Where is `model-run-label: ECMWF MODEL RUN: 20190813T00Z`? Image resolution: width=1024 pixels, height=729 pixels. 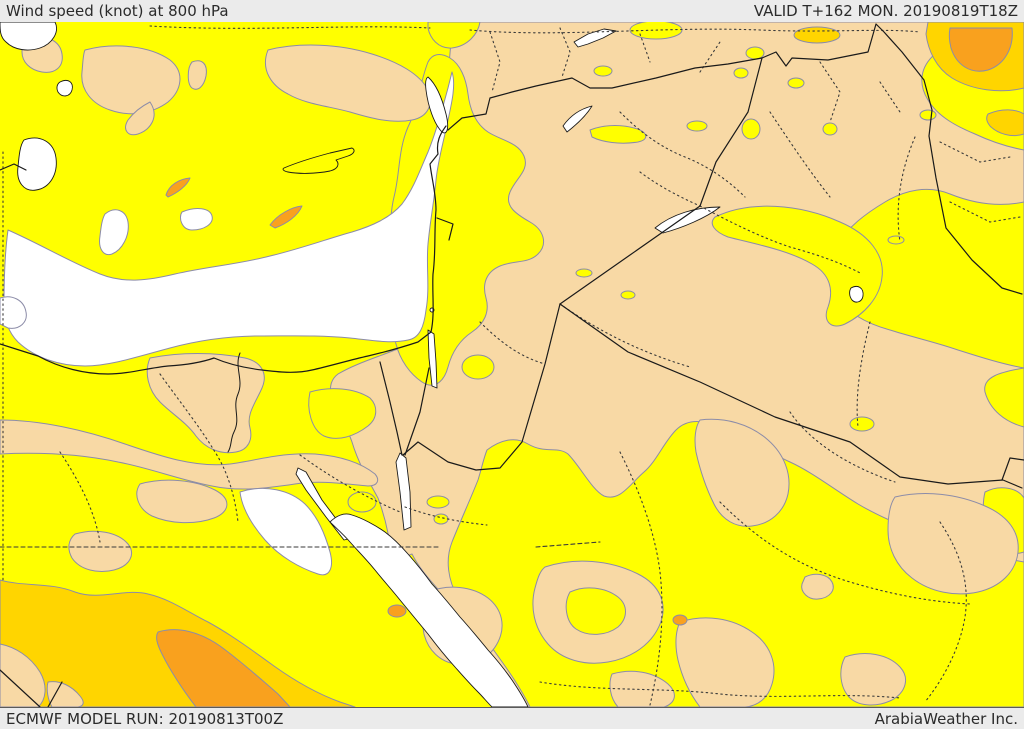
model-run-label: ECMWF MODEL RUN: 20190813T00Z is located at coordinates (145, 718).